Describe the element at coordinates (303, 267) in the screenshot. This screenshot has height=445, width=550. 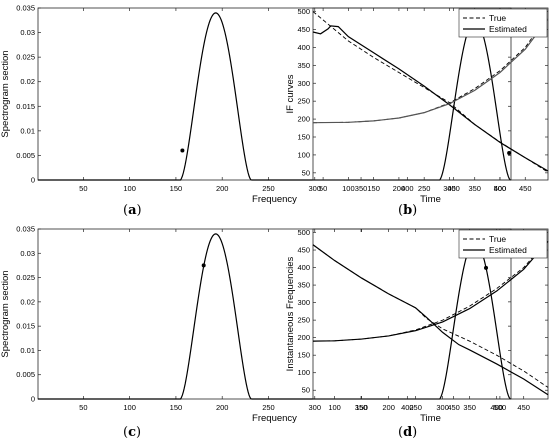
I see `y-tick-label: 400` at that location.